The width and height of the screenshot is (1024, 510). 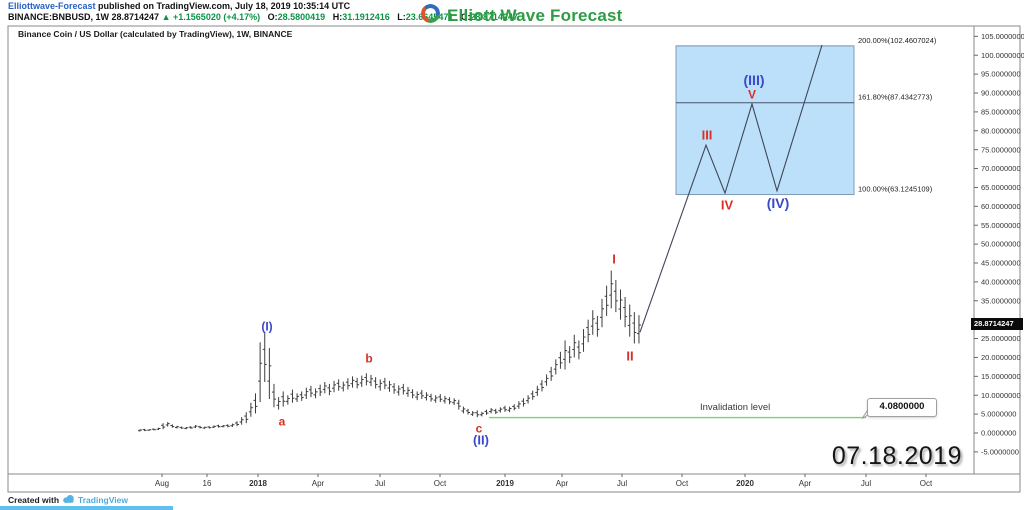 What do you see at coordinates (896, 456) in the screenshot?
I see `date-watermark: 07.18.2019` at bounding box center [896, 456].